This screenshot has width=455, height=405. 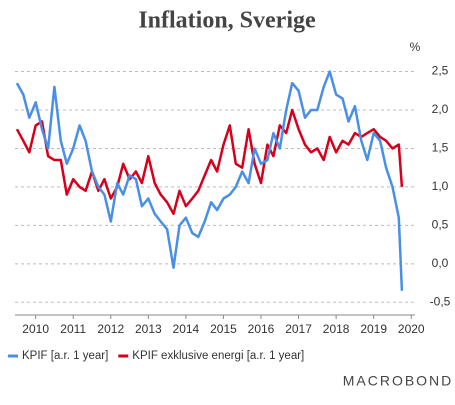 What do you see at coordinates (336, 329) in the screenshot?
I see `x-tick-label: 2018` at bounding box center [336, 329].